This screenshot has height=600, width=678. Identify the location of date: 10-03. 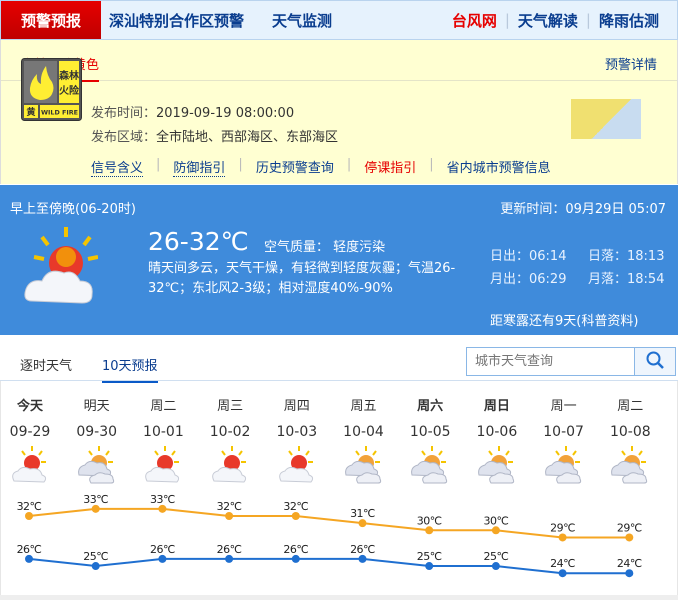
(297, 432).